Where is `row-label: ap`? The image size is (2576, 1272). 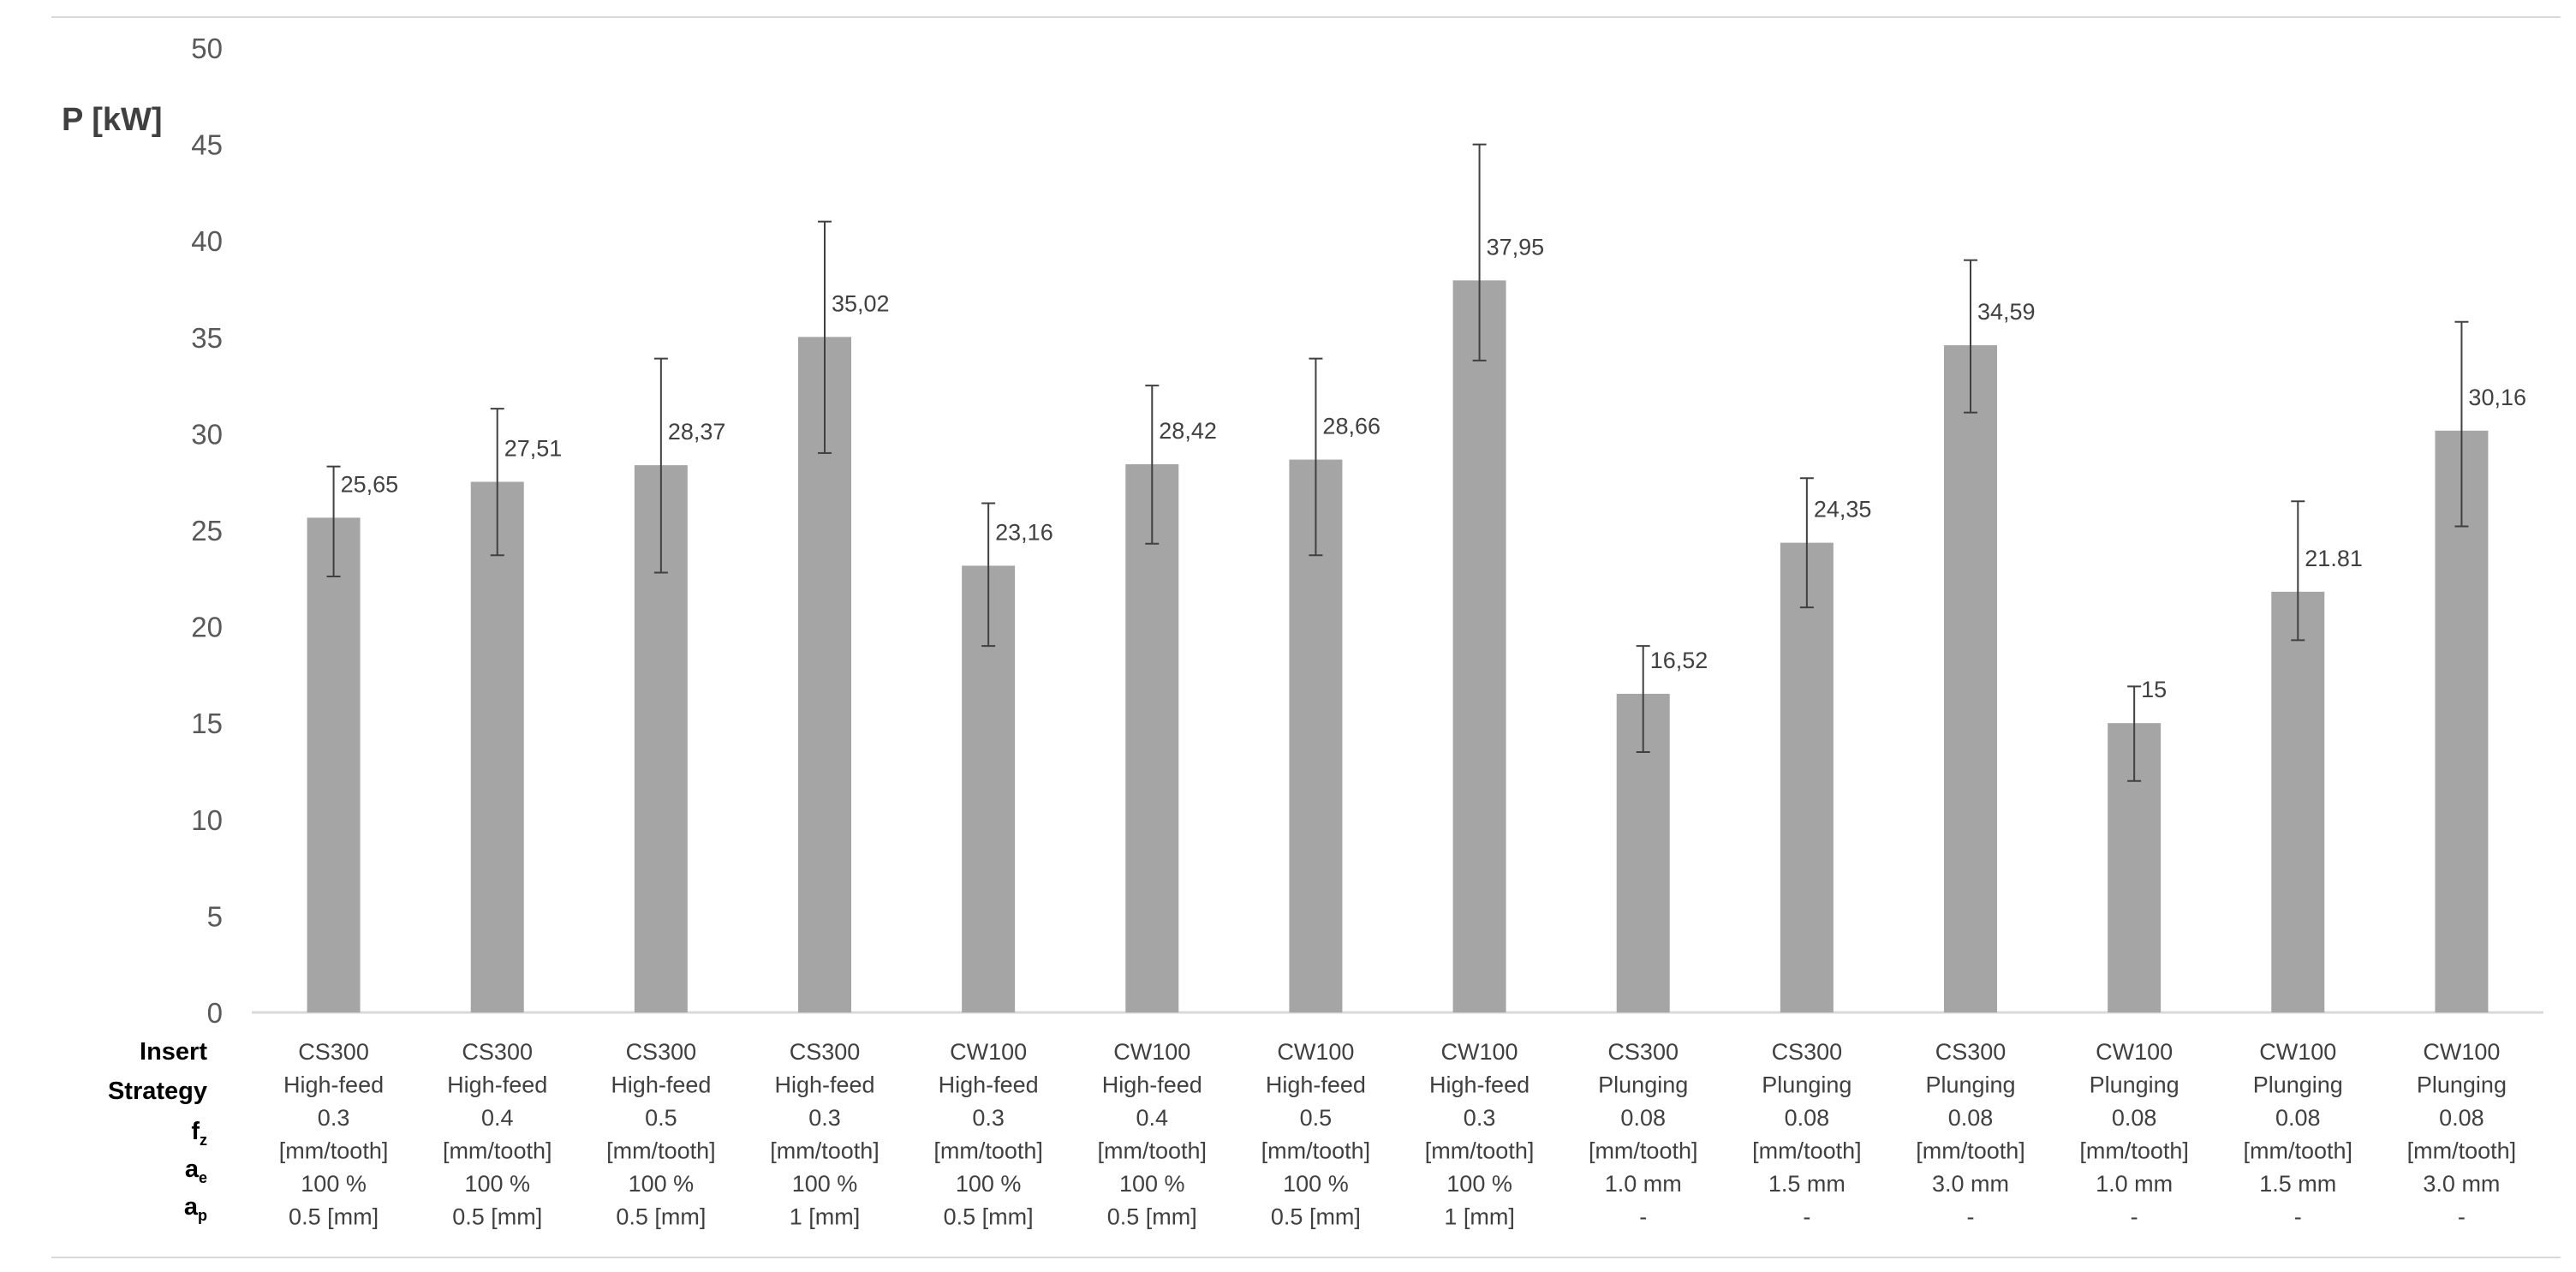
row-label: ap is located at coordinates (195, 1208).